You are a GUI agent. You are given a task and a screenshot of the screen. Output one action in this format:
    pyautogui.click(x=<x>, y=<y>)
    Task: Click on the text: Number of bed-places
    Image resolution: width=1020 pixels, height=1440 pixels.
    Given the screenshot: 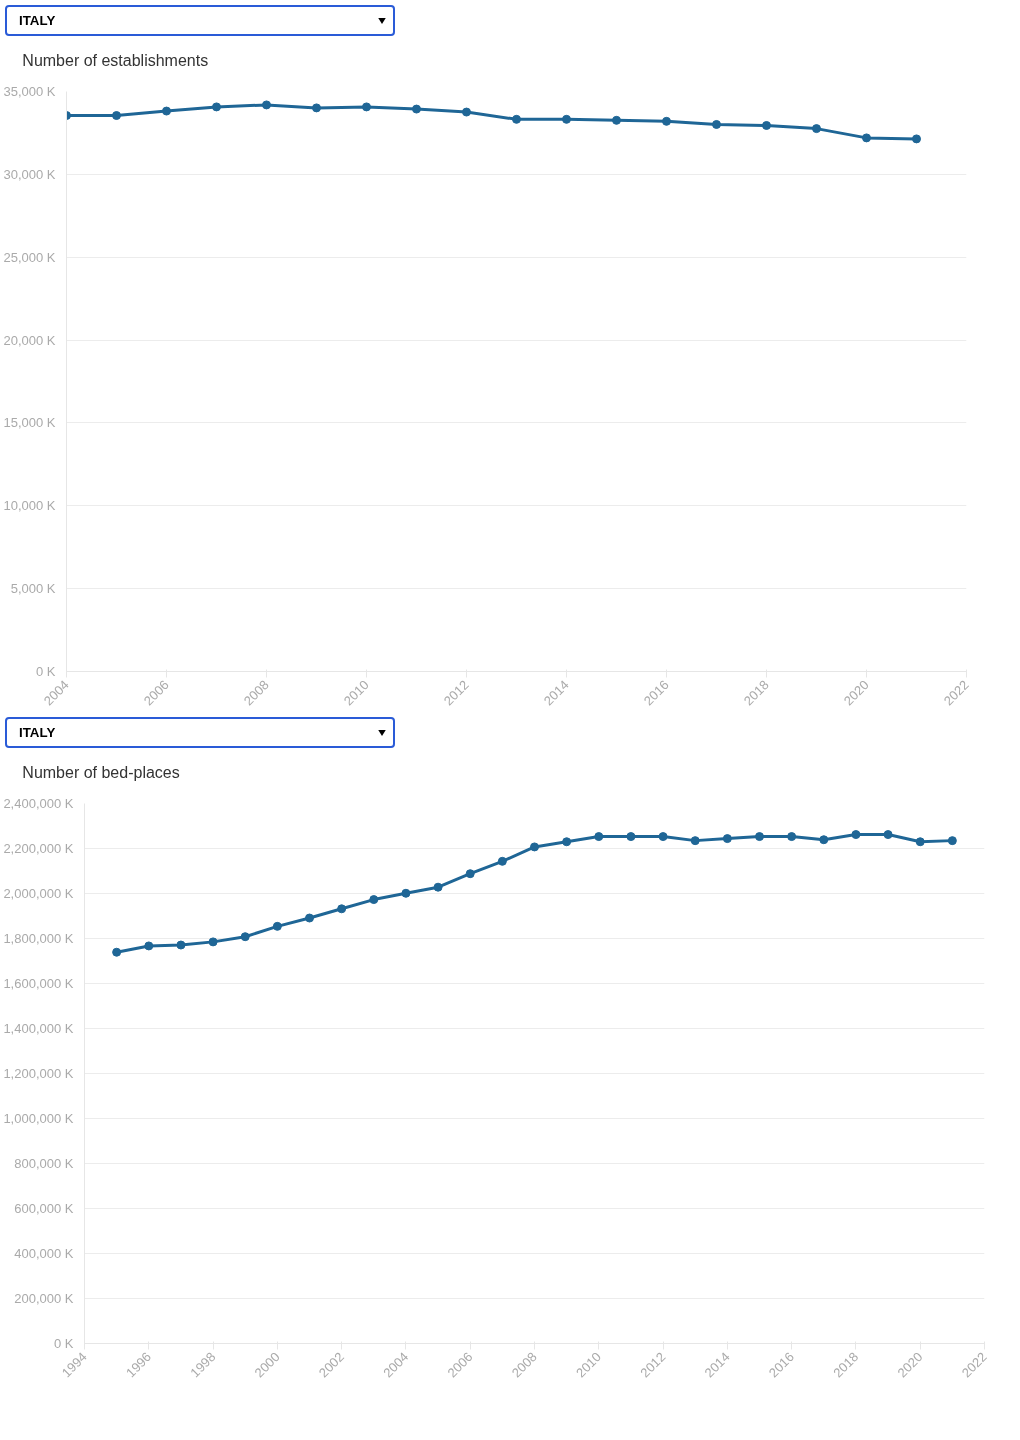 What is the action you would take?
    pyautogui.click(x=101, y=773)
    